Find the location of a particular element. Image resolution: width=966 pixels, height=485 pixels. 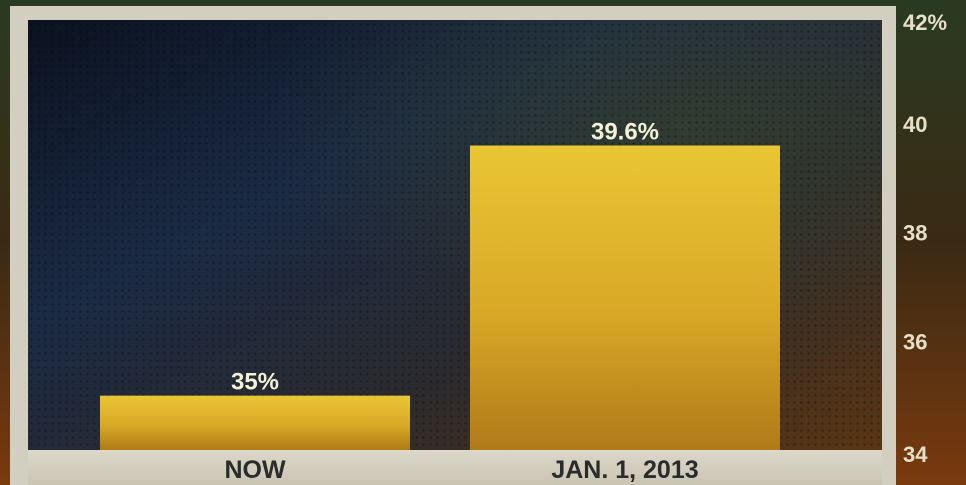

category-labels-layer: NOW JAN. 1, 2013 is located at coordinates (461, 470).